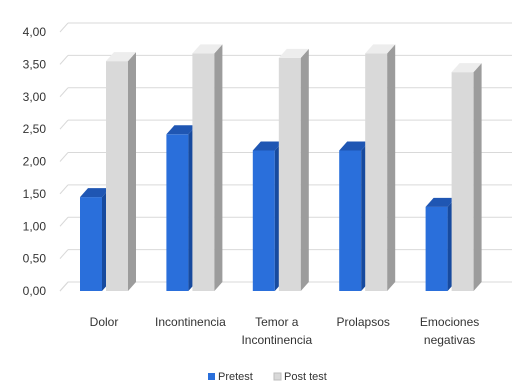 The image size is (516, 392). Describe the element at coordinates (104, 322) in the screenshot. I see `x-category-label: Dolor` at that location.